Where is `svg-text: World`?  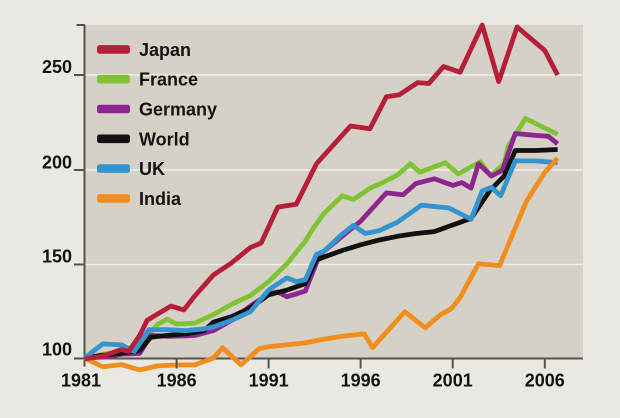 svg-text: World is located at coordinates (164, 139).